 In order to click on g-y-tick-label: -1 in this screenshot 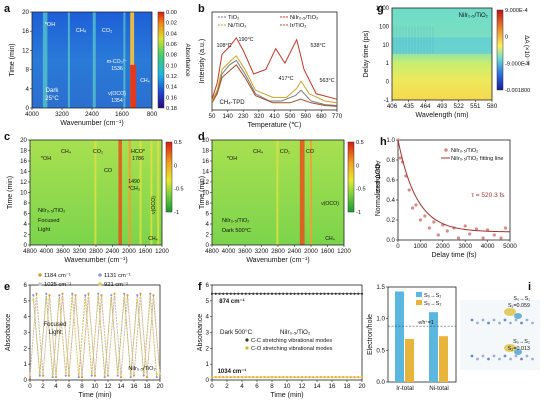, I will do `click(387, 101)`.